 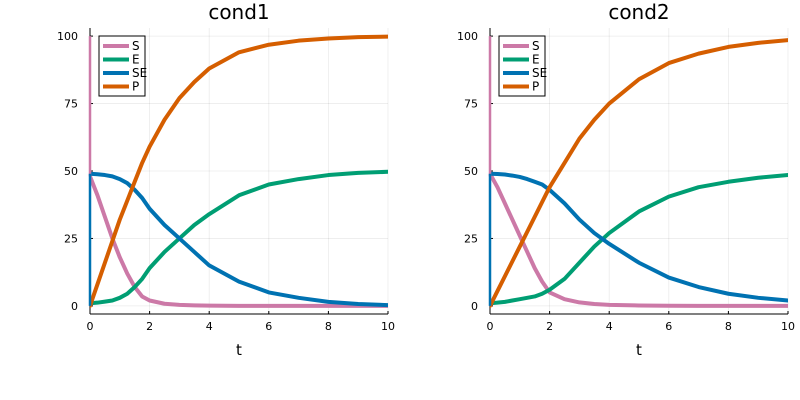 I want to click on chart-title: cond2, so click(x=638, y=12).